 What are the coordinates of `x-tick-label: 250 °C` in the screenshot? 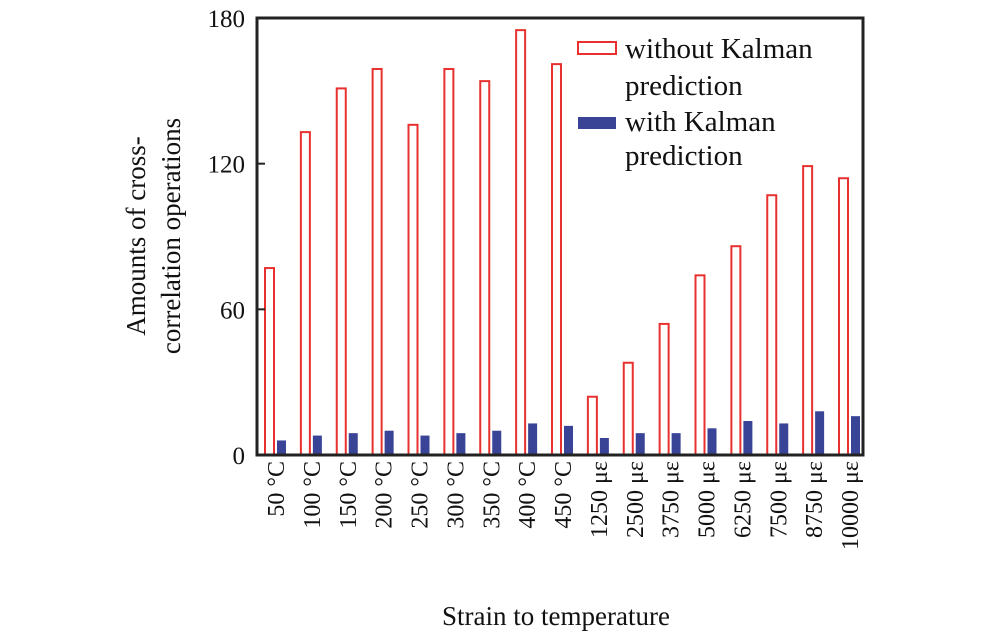 It's located at (421, 495).